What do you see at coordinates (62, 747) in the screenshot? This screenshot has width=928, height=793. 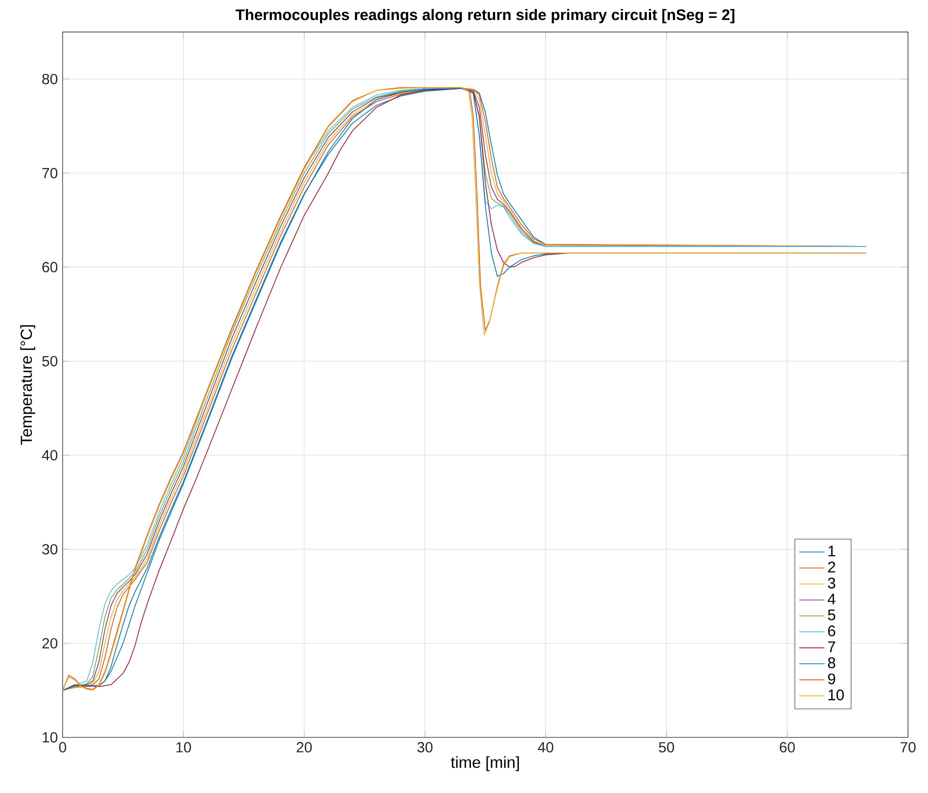 I see `x-tick-label: 0` at bounding box center [62, 747].